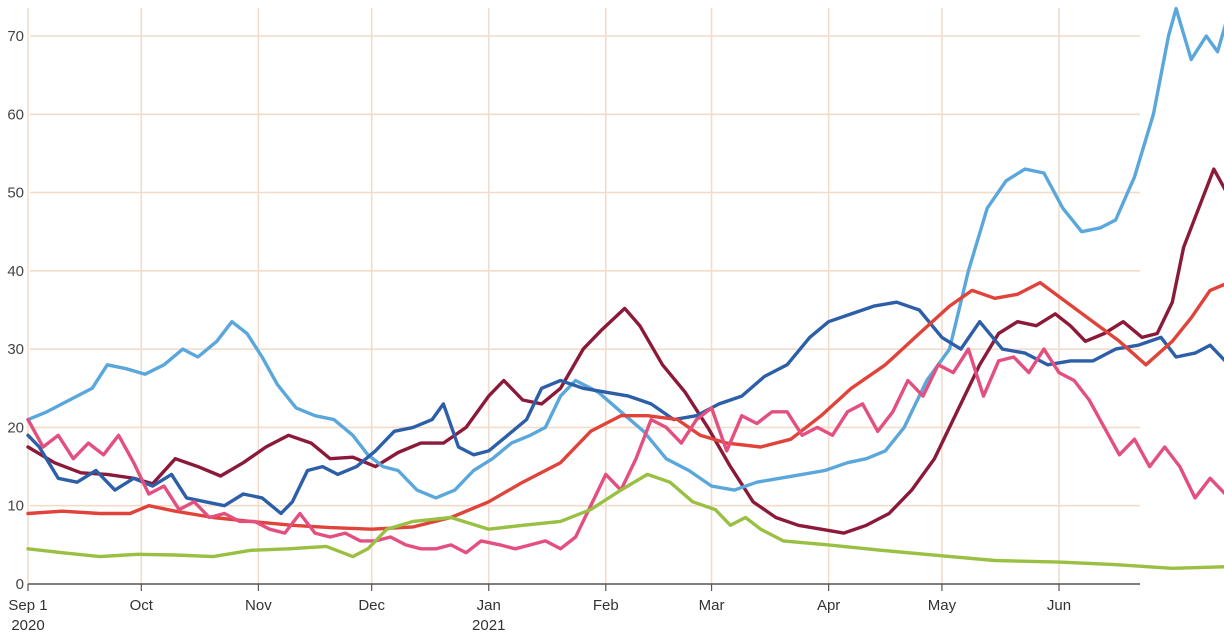 This screenshot has width=1224, height=635. I want to click on y-tick-label: 70, so click(15, 36).